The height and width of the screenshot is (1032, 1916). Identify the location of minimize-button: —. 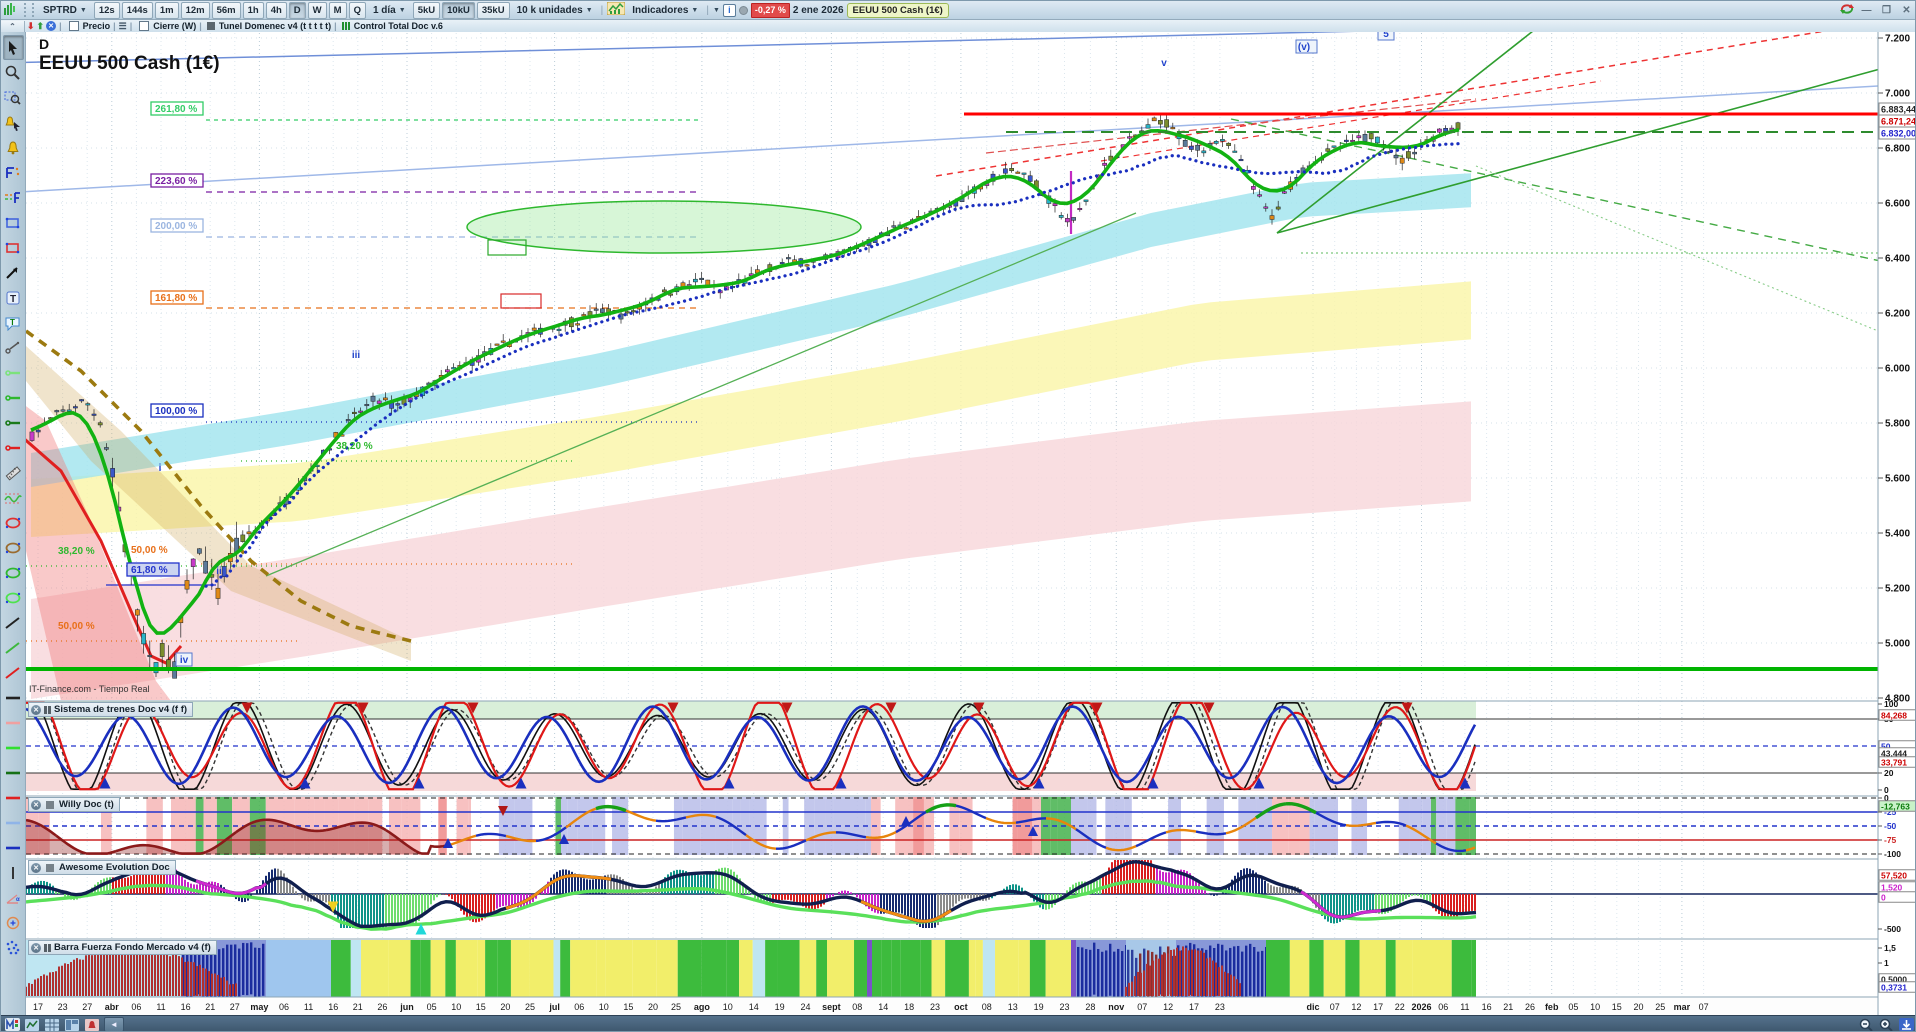
(1866, 10).